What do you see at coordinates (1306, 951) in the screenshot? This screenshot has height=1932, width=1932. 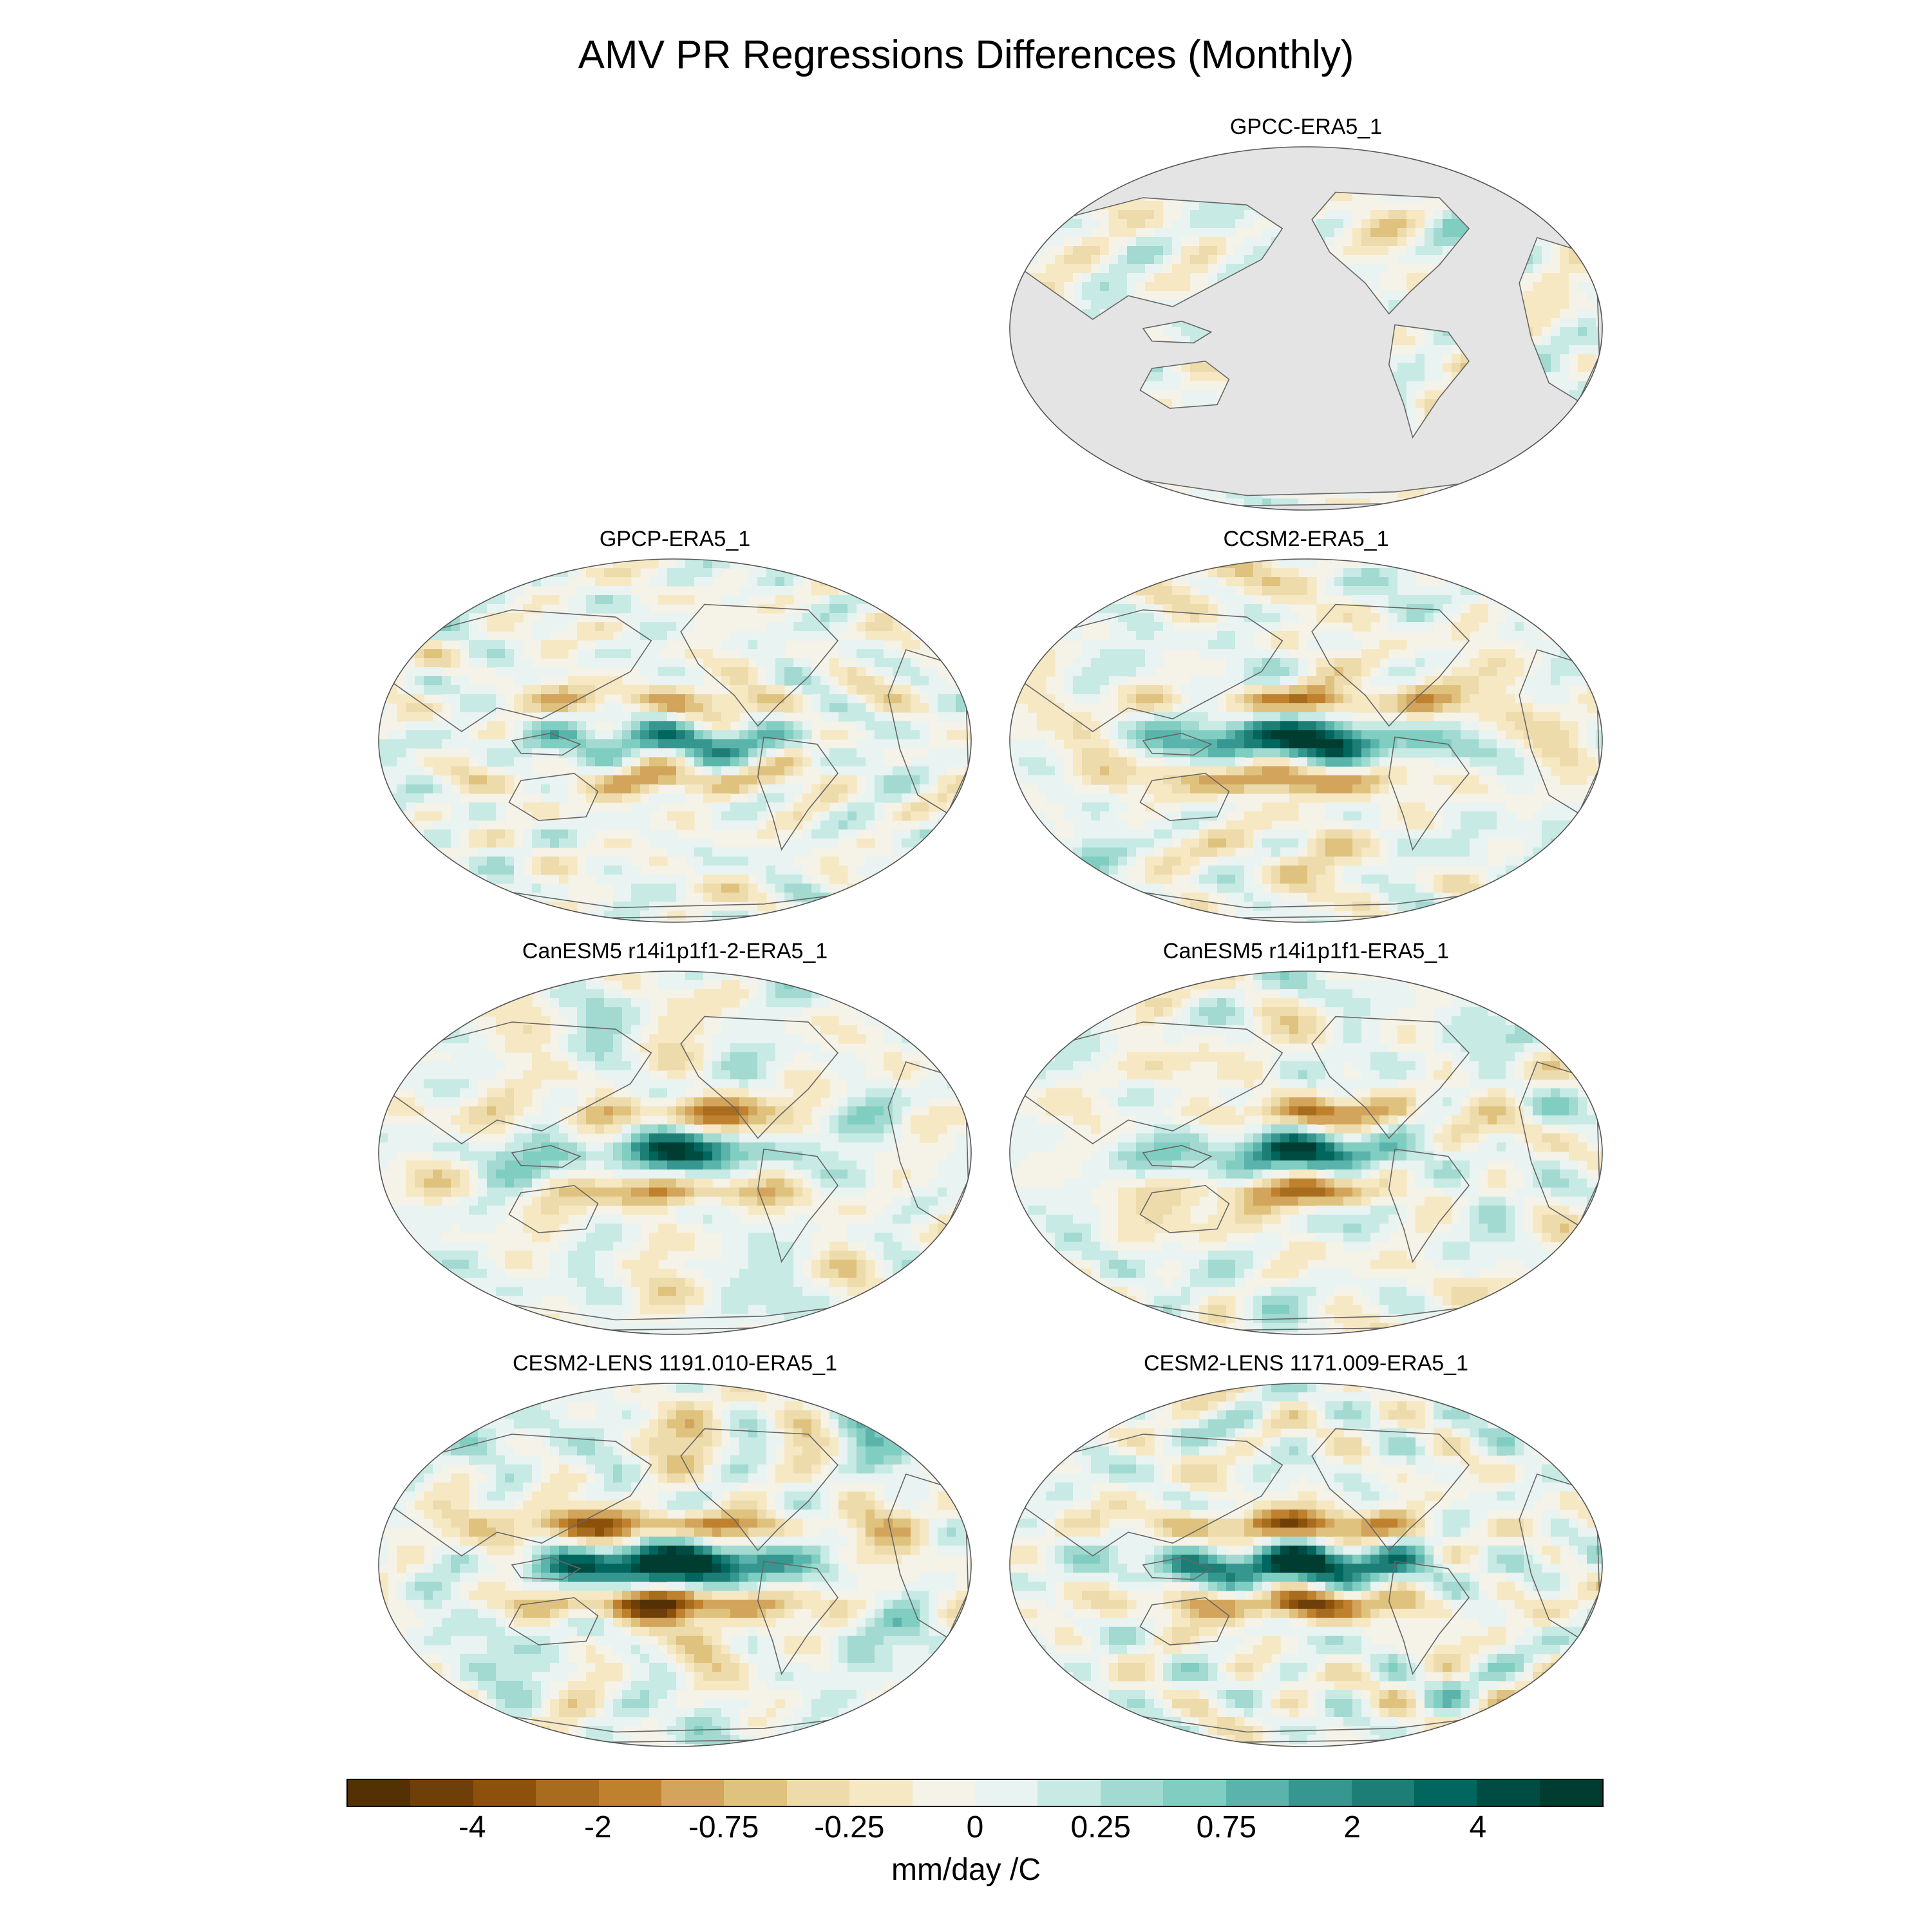 I see `panel-title: CanESM5 r14i1p1f1-ERA5_1` at bounding box center [1306, 951].